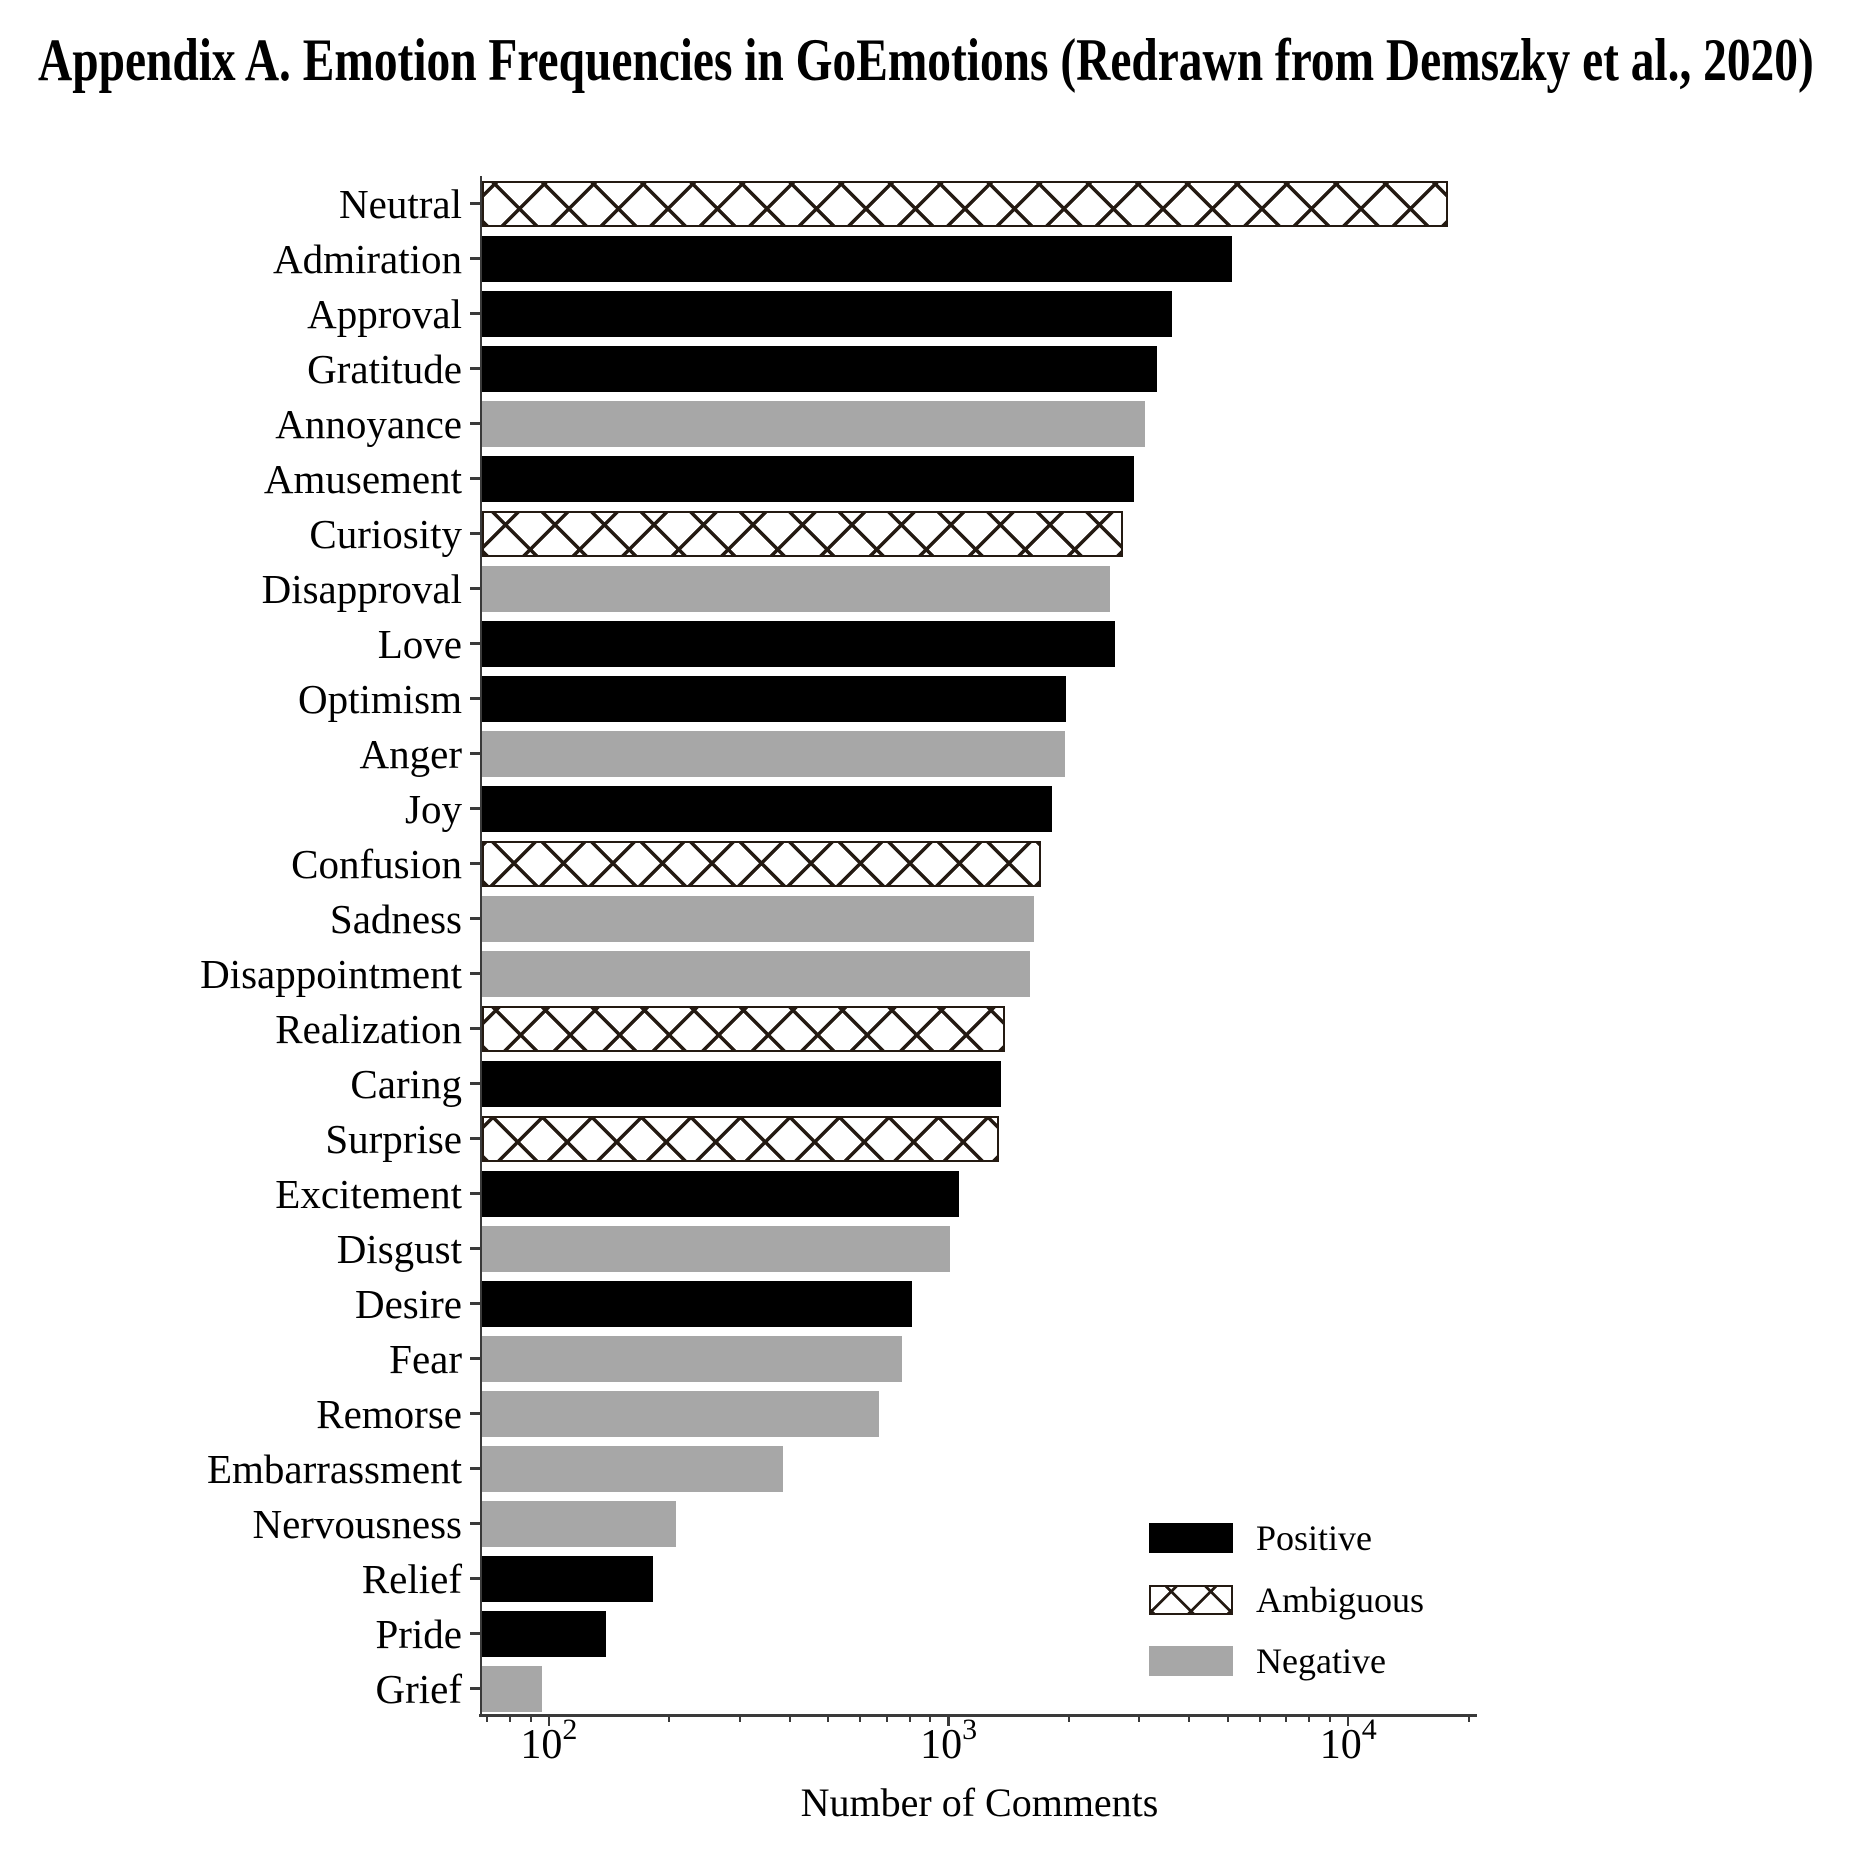  Describe the element at coordinates (965, 203) in the screenshot. I see `bar-neutral` at that location.